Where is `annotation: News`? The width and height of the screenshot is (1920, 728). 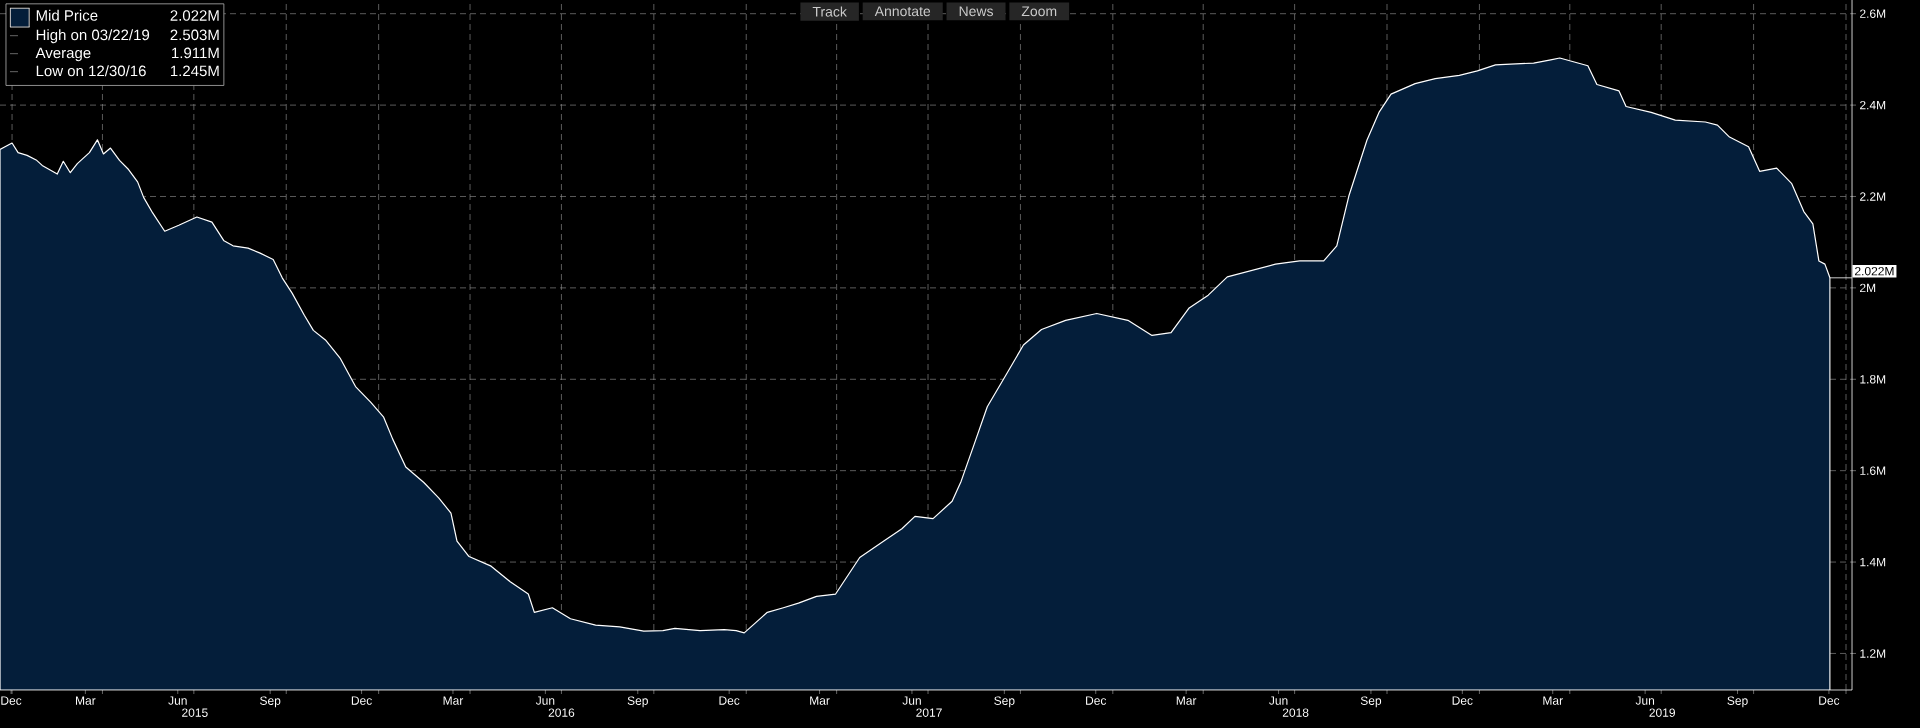
annotation: News is located at coordinates (976, 11).